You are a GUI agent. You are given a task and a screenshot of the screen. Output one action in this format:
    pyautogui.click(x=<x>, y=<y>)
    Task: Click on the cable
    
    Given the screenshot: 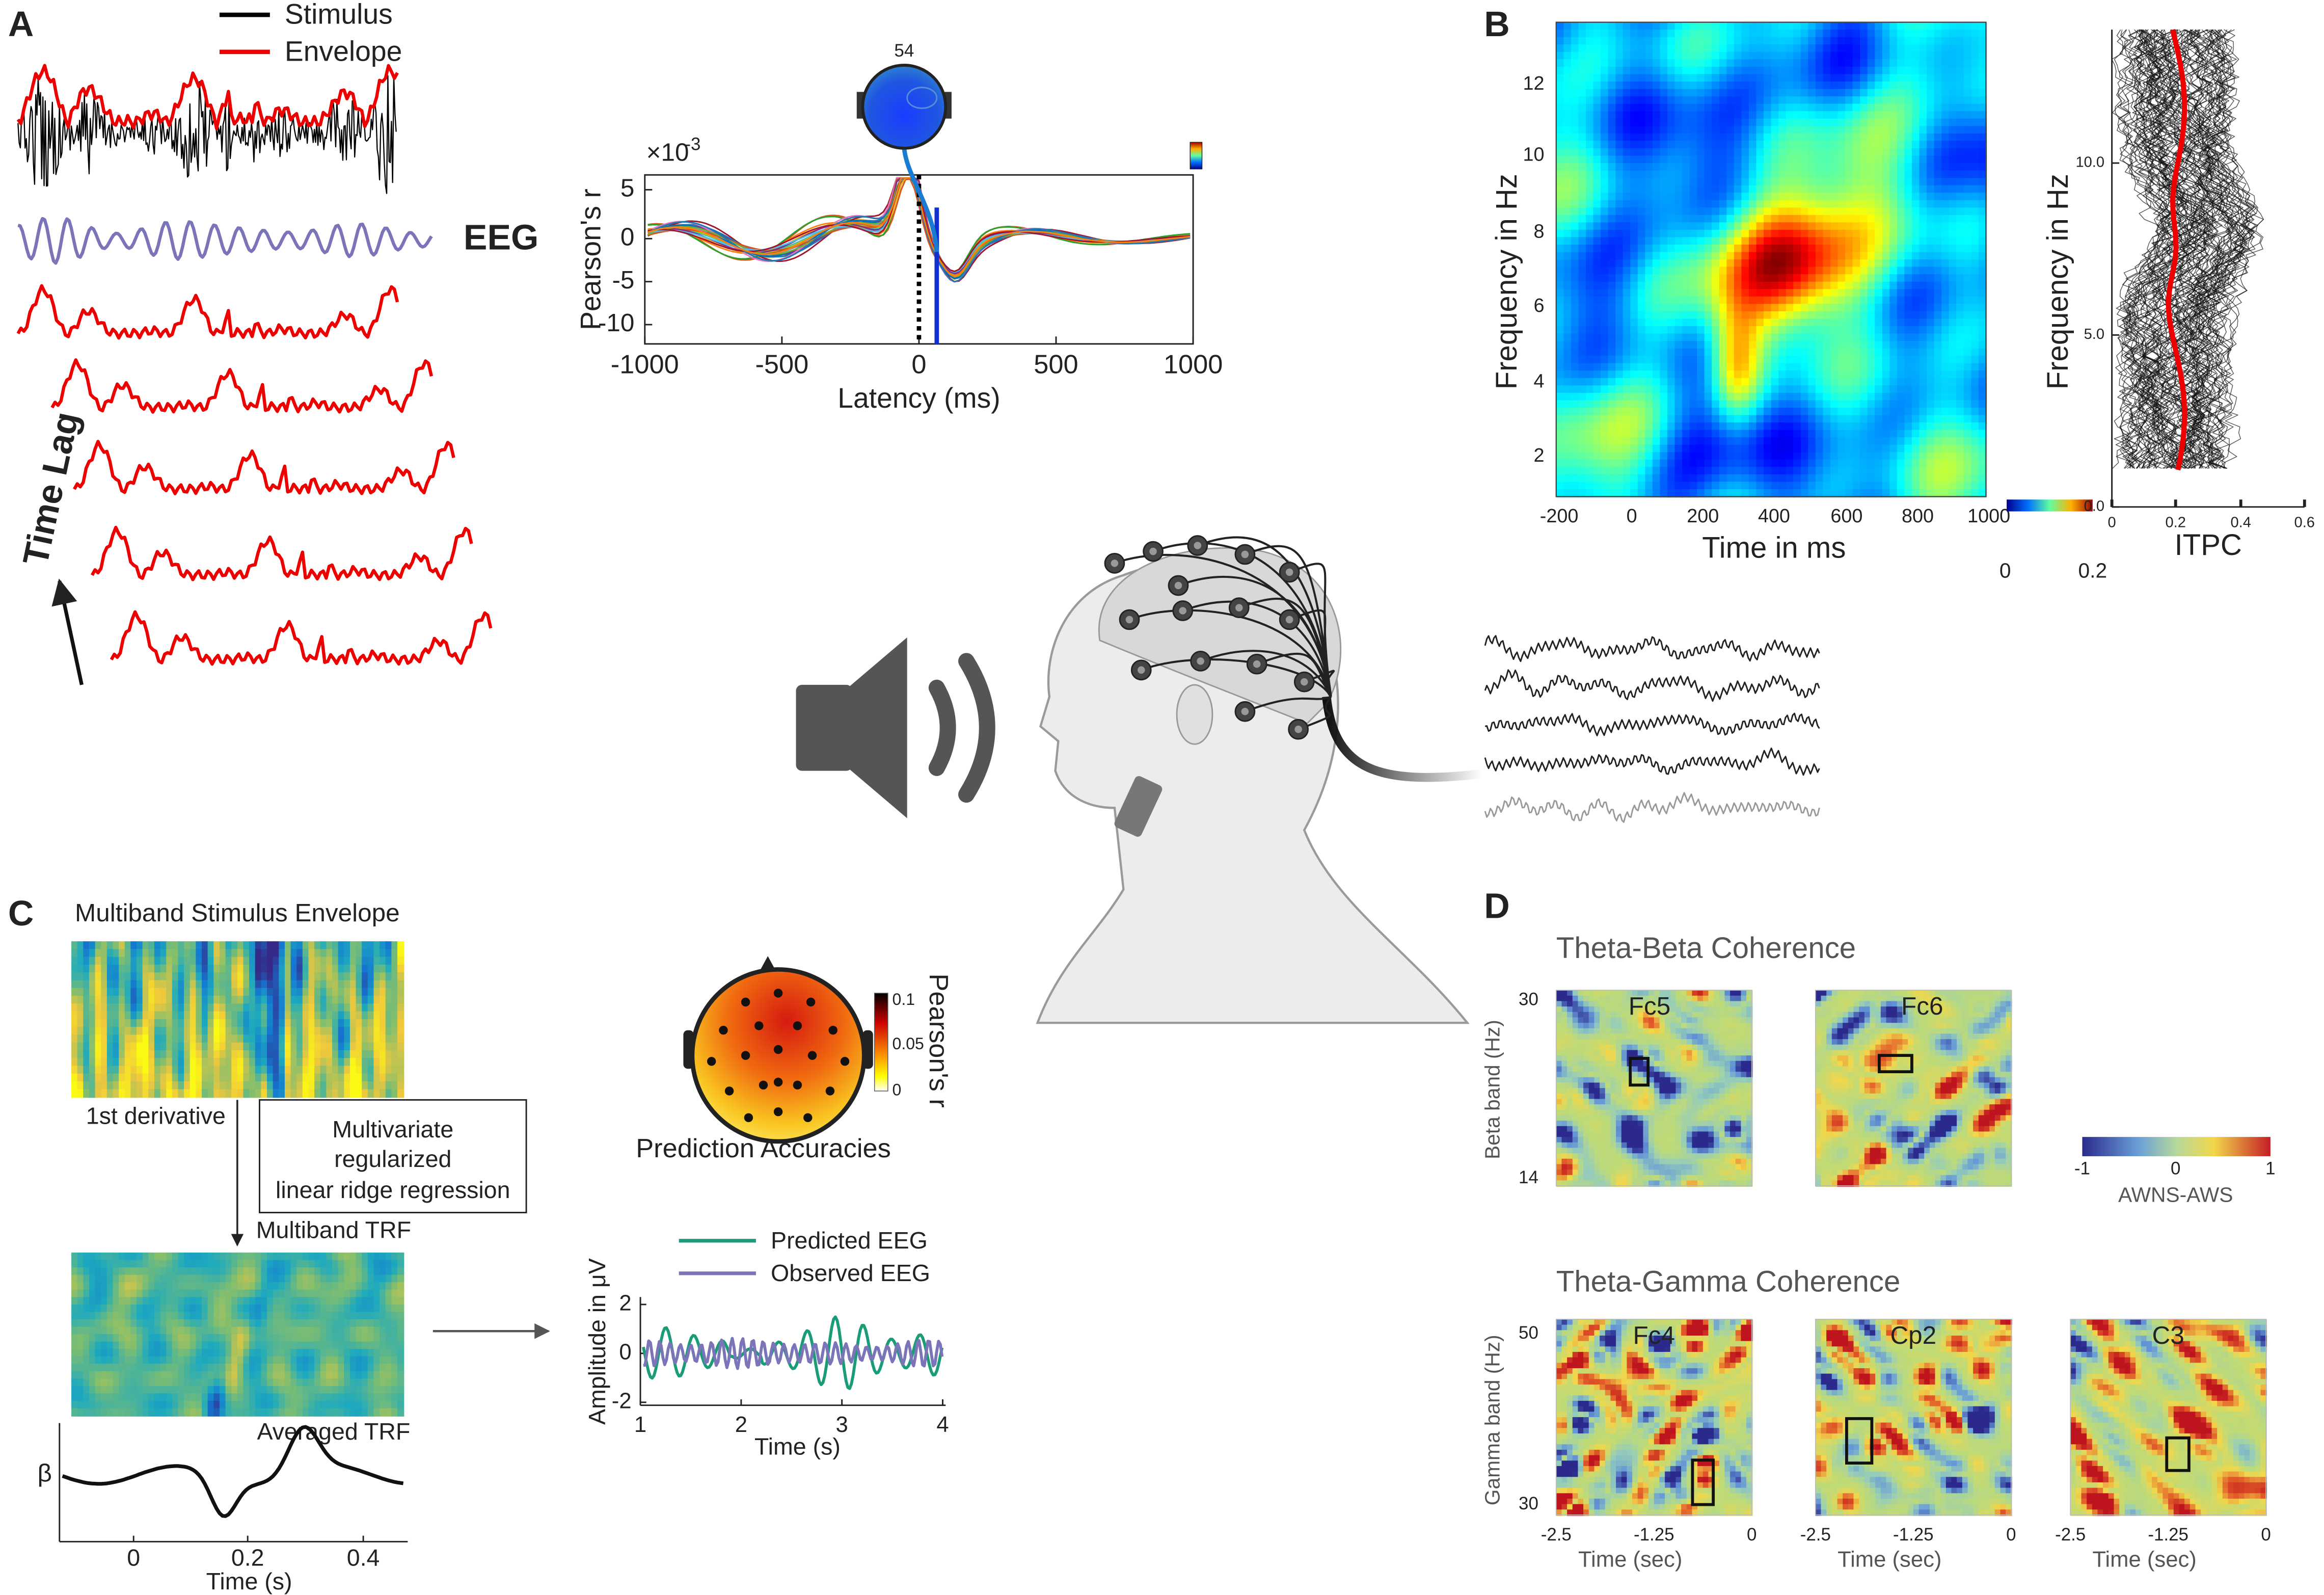 What is the action you would take?
    pyautogui.click(x=1402, y=739)
    